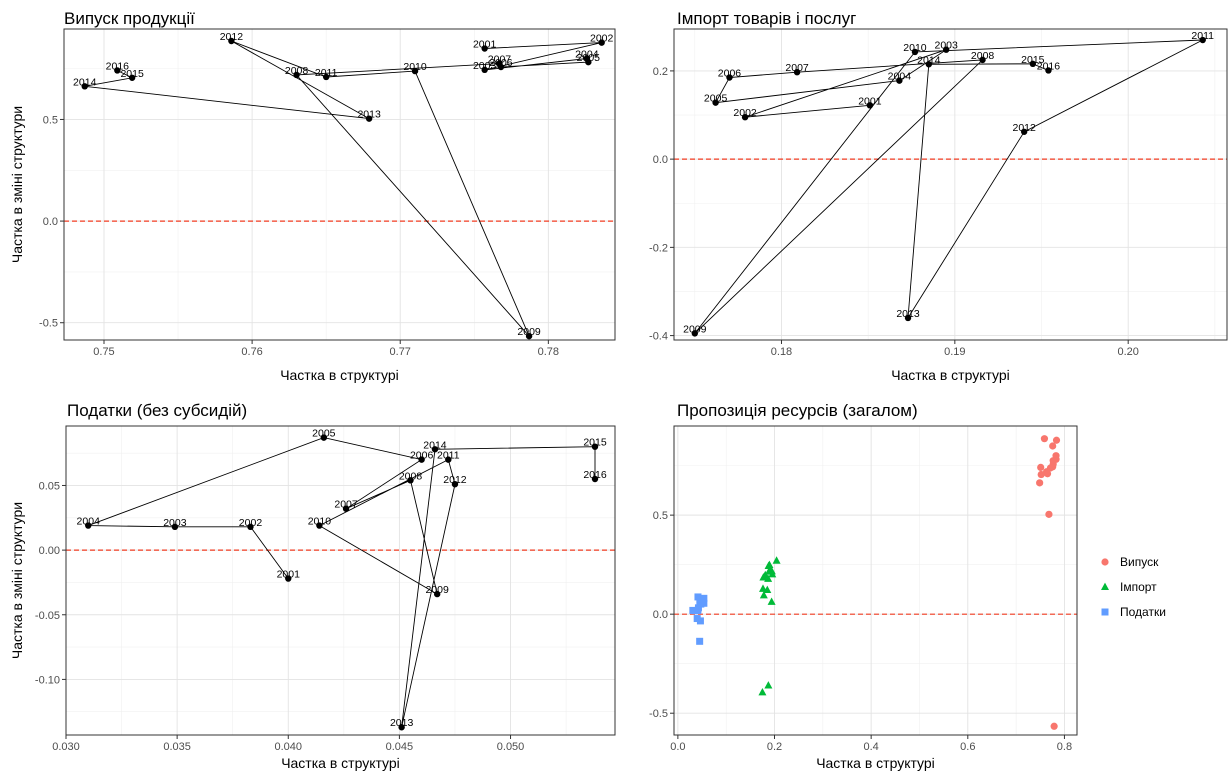 This screenshot has height=775, width=1230. I want to click on x-tick-label: 0.2, so click(774, 747).